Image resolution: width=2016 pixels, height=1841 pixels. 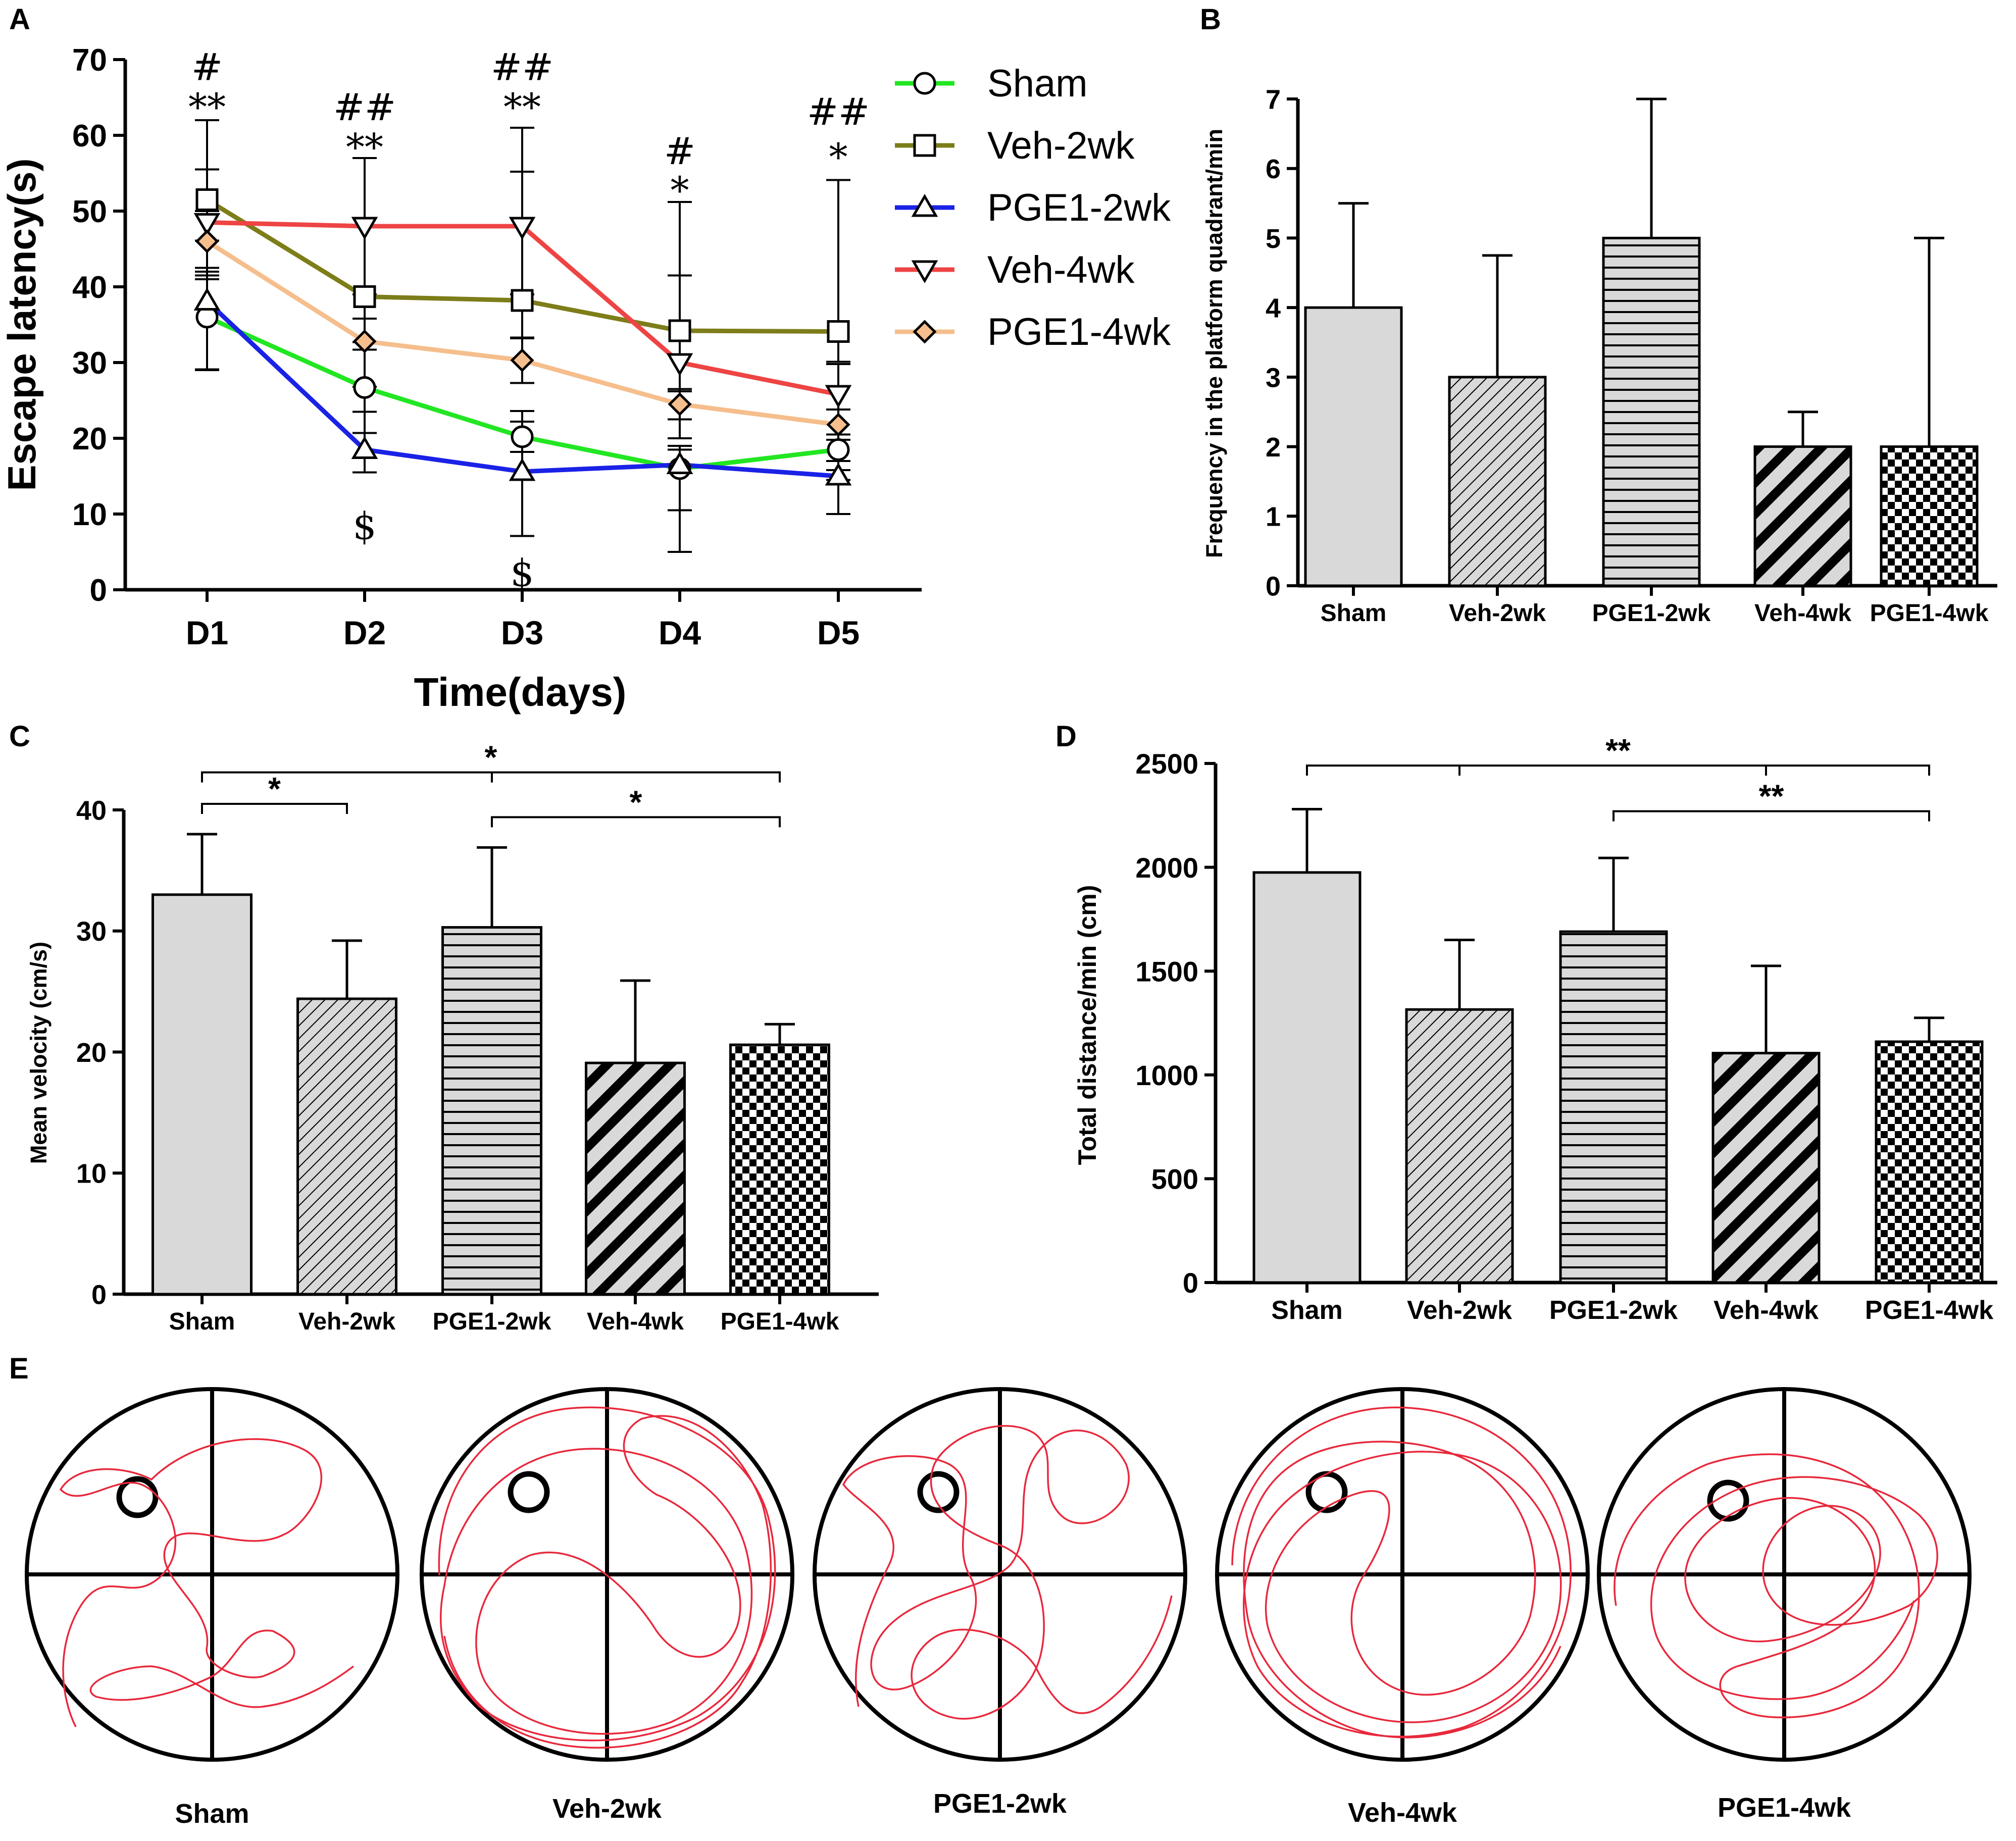 I want to click on track-label-veh-2wk: Veh-2wk, so click(x=607, y=1809).